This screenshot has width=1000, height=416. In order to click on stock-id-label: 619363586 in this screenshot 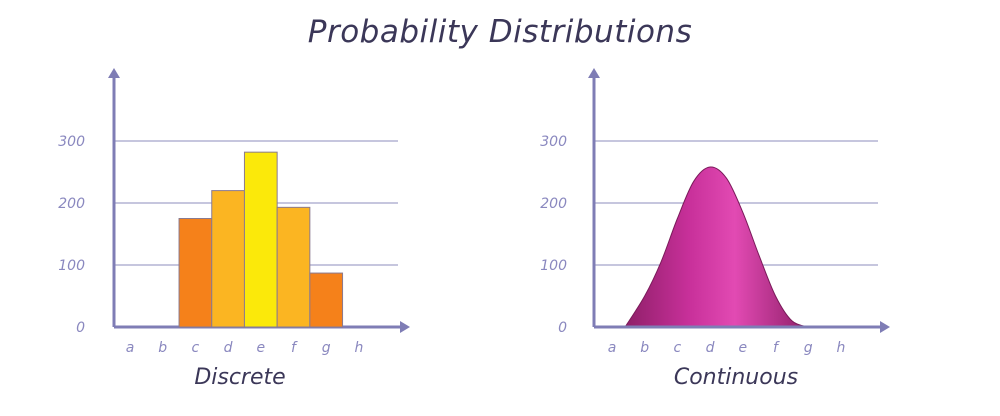, I will do `click(8, 355)`.